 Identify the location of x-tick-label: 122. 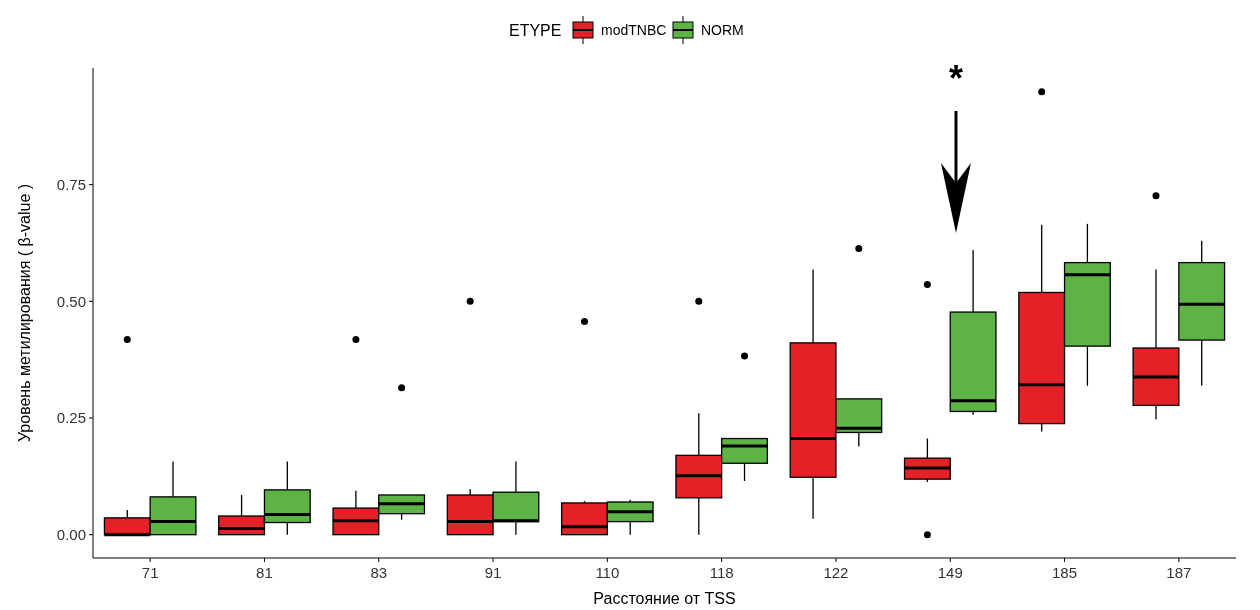
(836, 572).